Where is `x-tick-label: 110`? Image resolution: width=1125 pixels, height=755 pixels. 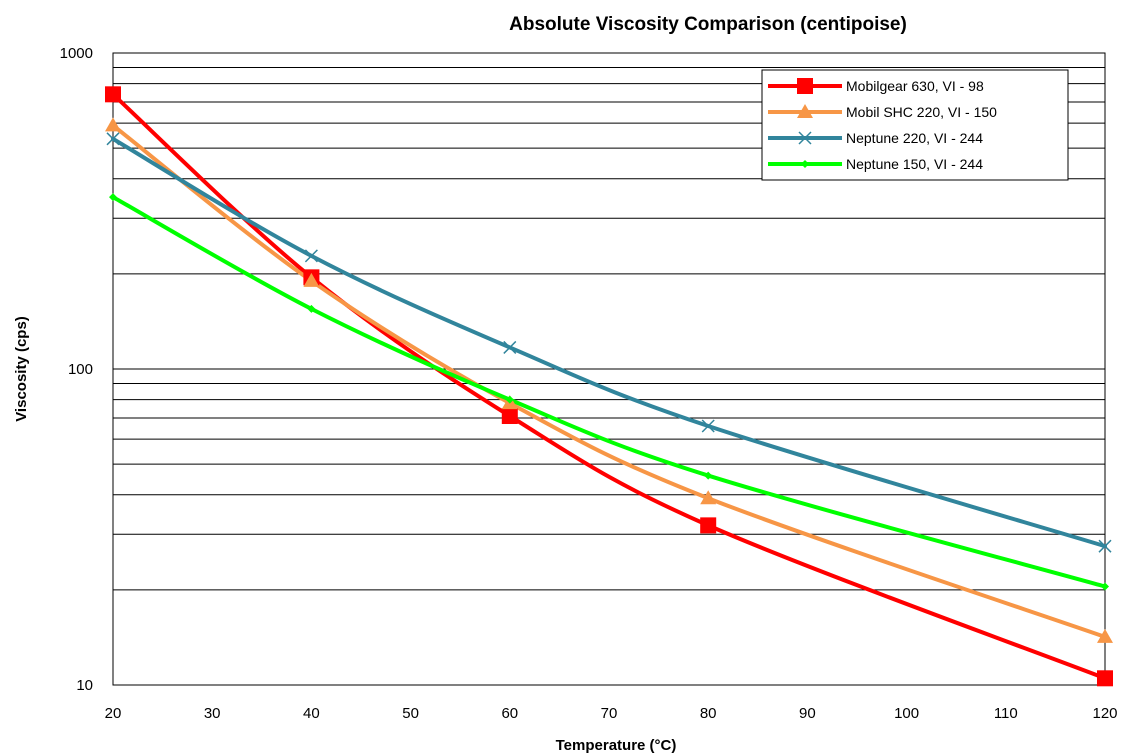 x-tick-label: 110 is located at coordinates (1006, 713).